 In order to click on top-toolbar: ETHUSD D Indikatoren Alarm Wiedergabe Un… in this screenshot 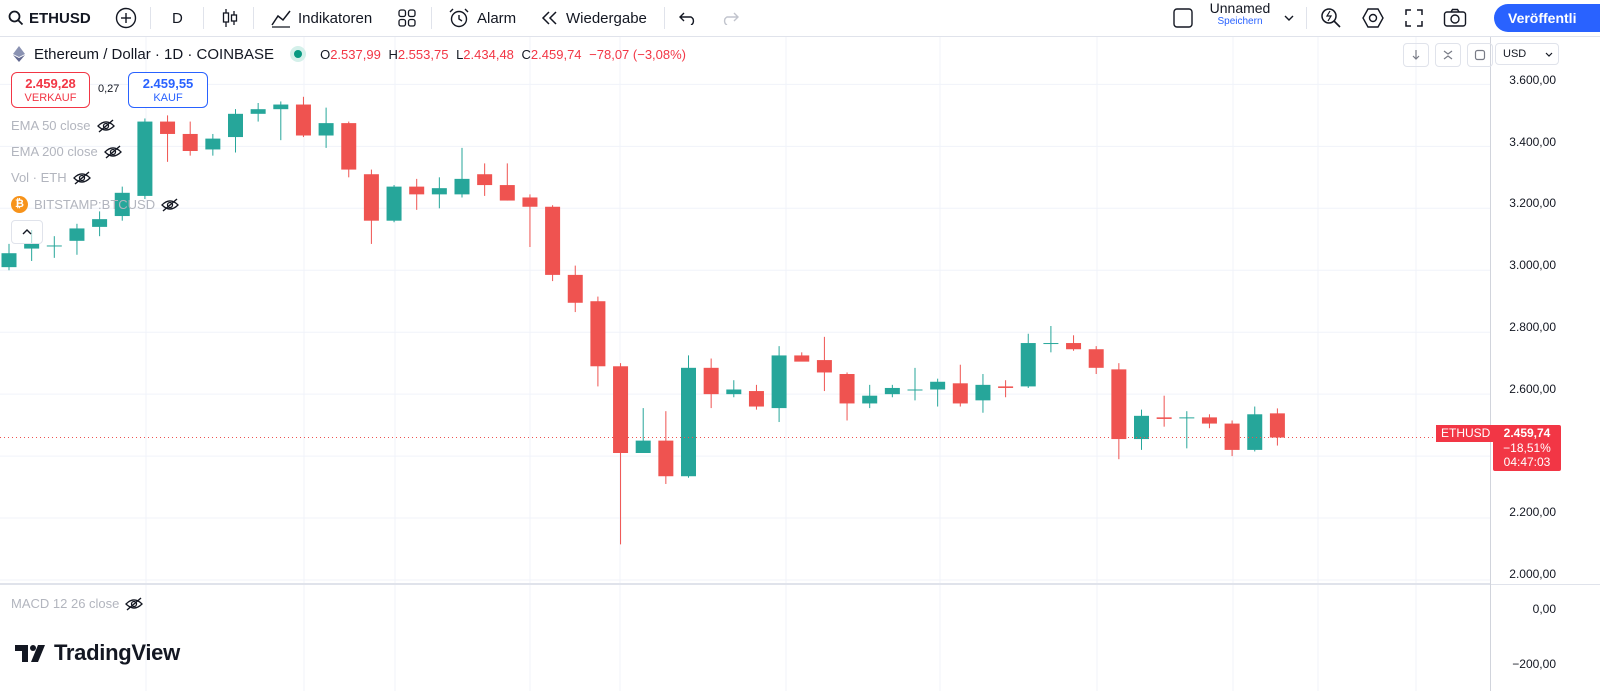, I will do `click(800, 18)`.